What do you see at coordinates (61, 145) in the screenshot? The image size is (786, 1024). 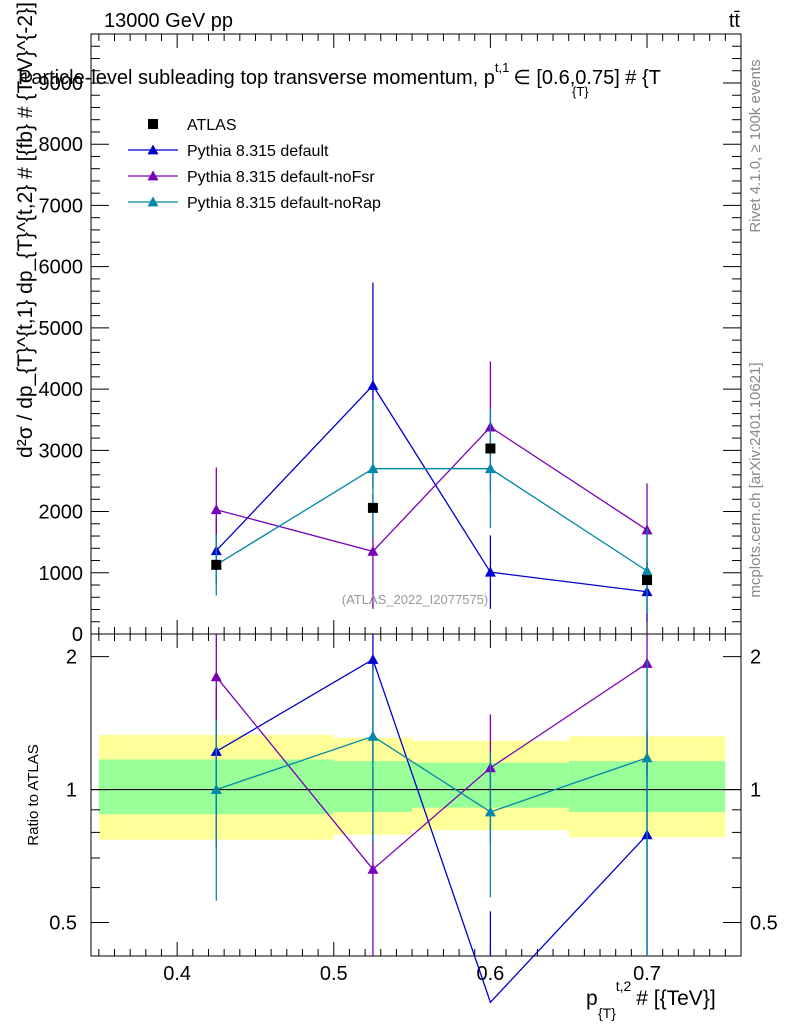 I see `y-tick-label: 8000` at bounding box center [61, 145].